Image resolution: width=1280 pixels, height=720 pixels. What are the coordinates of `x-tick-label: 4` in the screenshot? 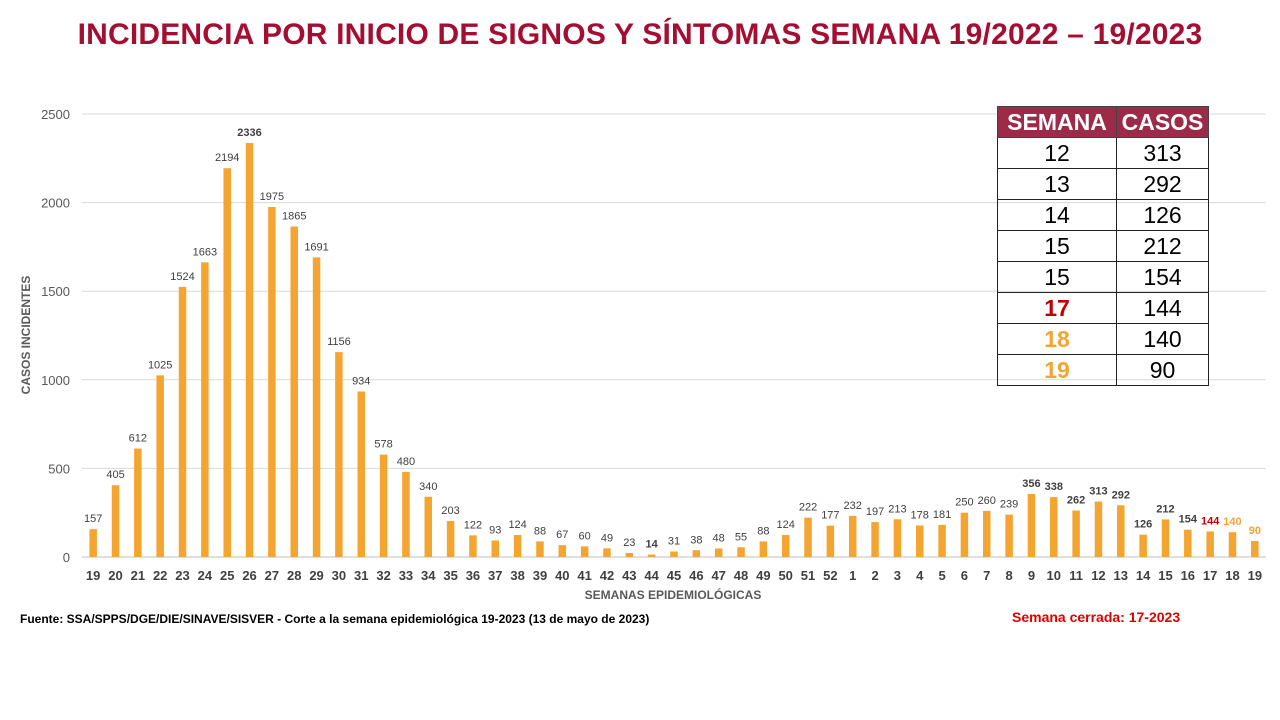 It's located at (920, 575).